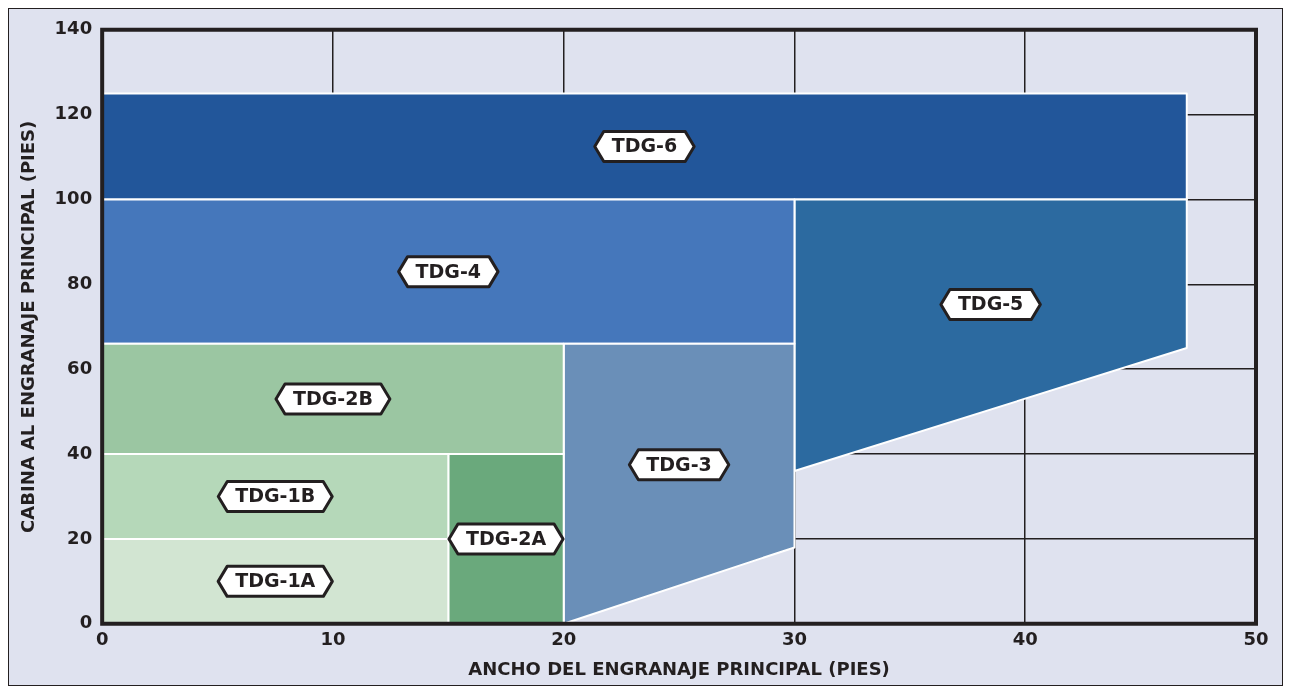 The height and width of the screenshot is (694, 1291). What do you see at coordinates (644, 145) in the screenshot?
I see `series-label: TDG-6` at bounding box center [644, 145].